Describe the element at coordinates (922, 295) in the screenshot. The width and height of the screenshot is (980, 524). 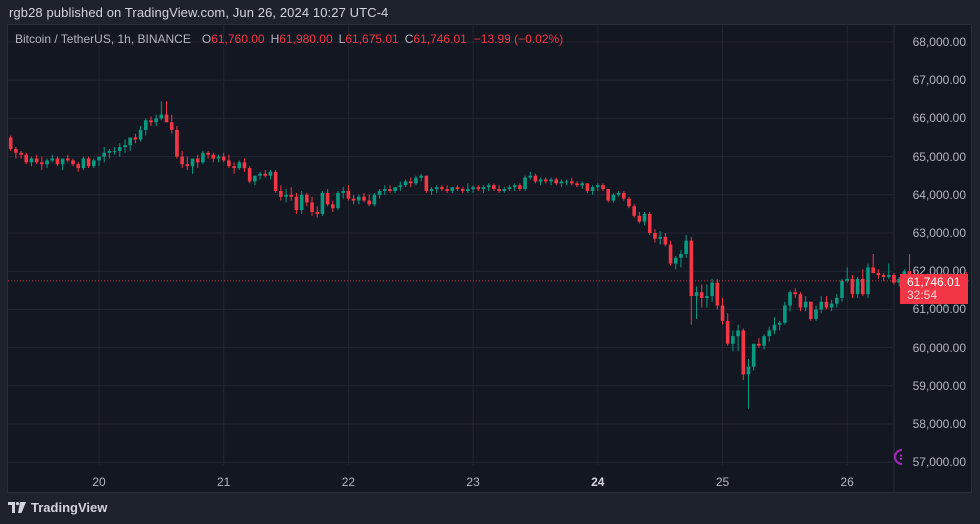
I see `bar-countdown: 32:54` at that location.